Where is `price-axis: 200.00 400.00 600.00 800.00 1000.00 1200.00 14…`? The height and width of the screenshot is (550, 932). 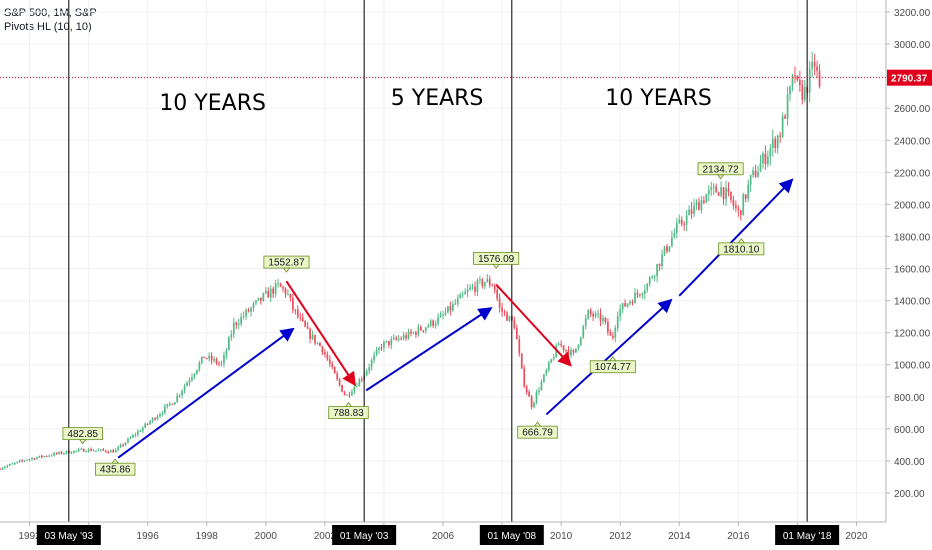 price-axis: 200.00 400.00 600.00 800.00 1000.00 1200.00 14… is located at coordinates (908, 261).